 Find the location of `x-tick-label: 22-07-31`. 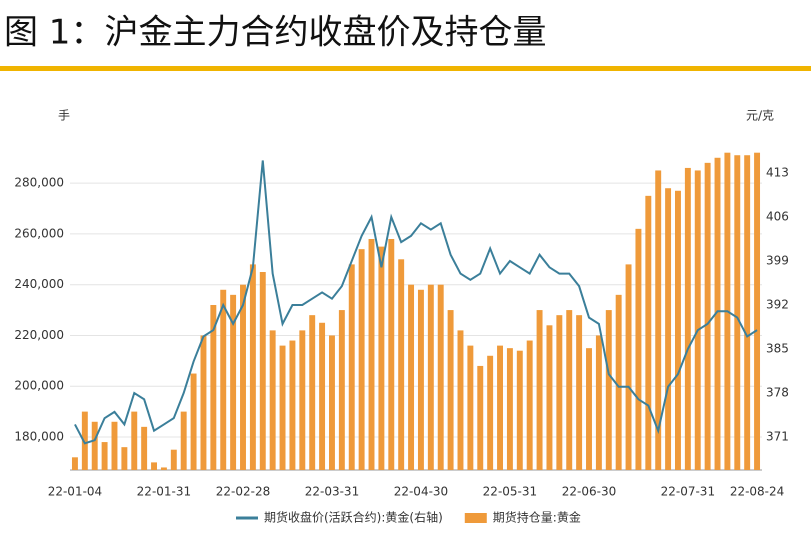

x-tick-label: 22-07-31 is located at coordinates (688, 492).